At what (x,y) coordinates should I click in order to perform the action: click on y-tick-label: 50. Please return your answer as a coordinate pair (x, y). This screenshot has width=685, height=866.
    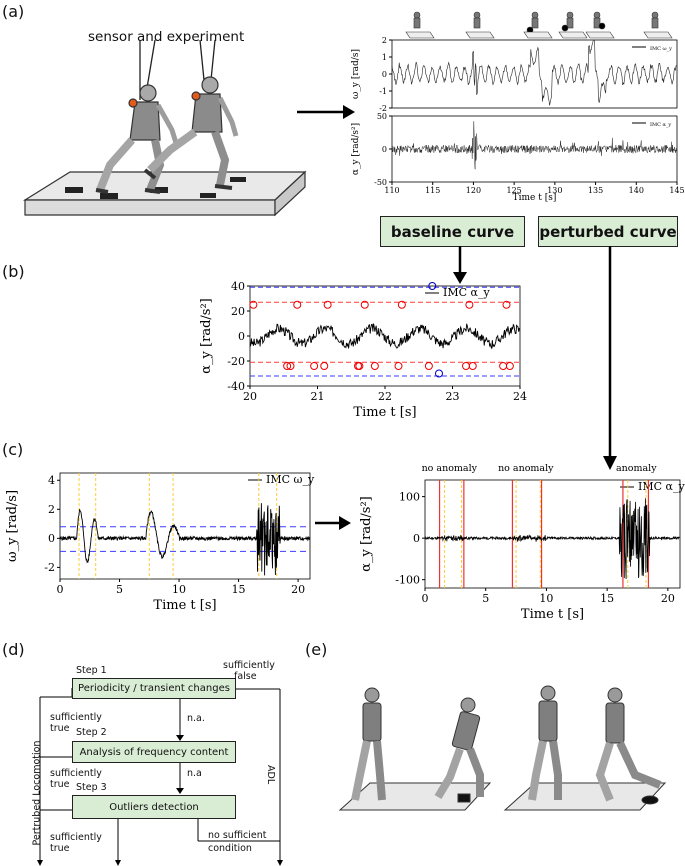
    Looking at the image, I should click on (382, 116).